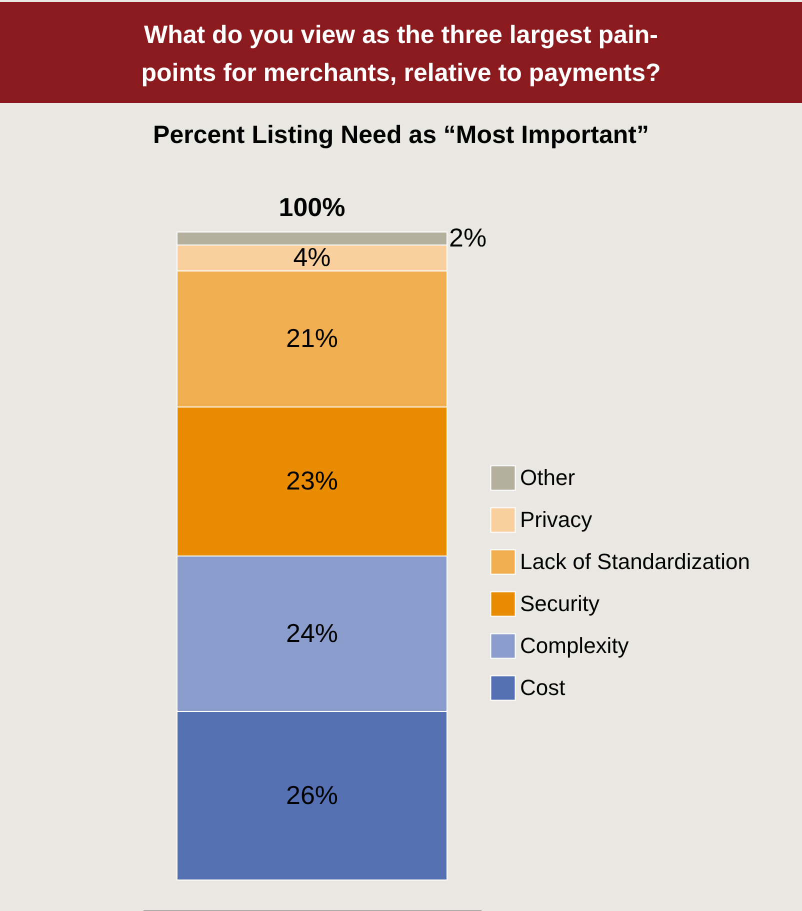 The width and height of the screenshot is (802, 911). I want to click on legend-label: Lack of Standardization, so click(635, 561).